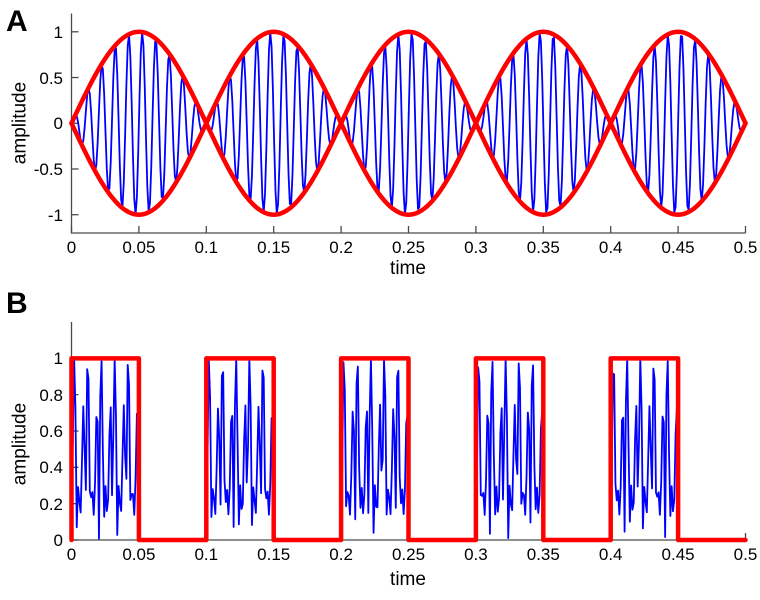  I want to click on panel-a-x-tick-label: 0.2, so click(341, 247).